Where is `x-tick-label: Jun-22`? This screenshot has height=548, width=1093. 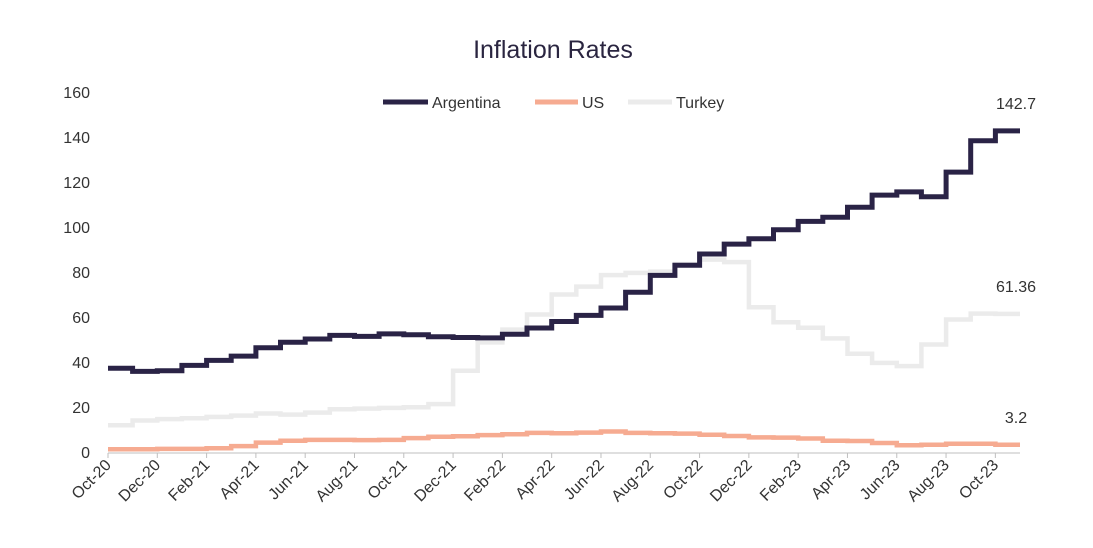
x-tick-label: Jun-22 is located at coordinates (584, 480).